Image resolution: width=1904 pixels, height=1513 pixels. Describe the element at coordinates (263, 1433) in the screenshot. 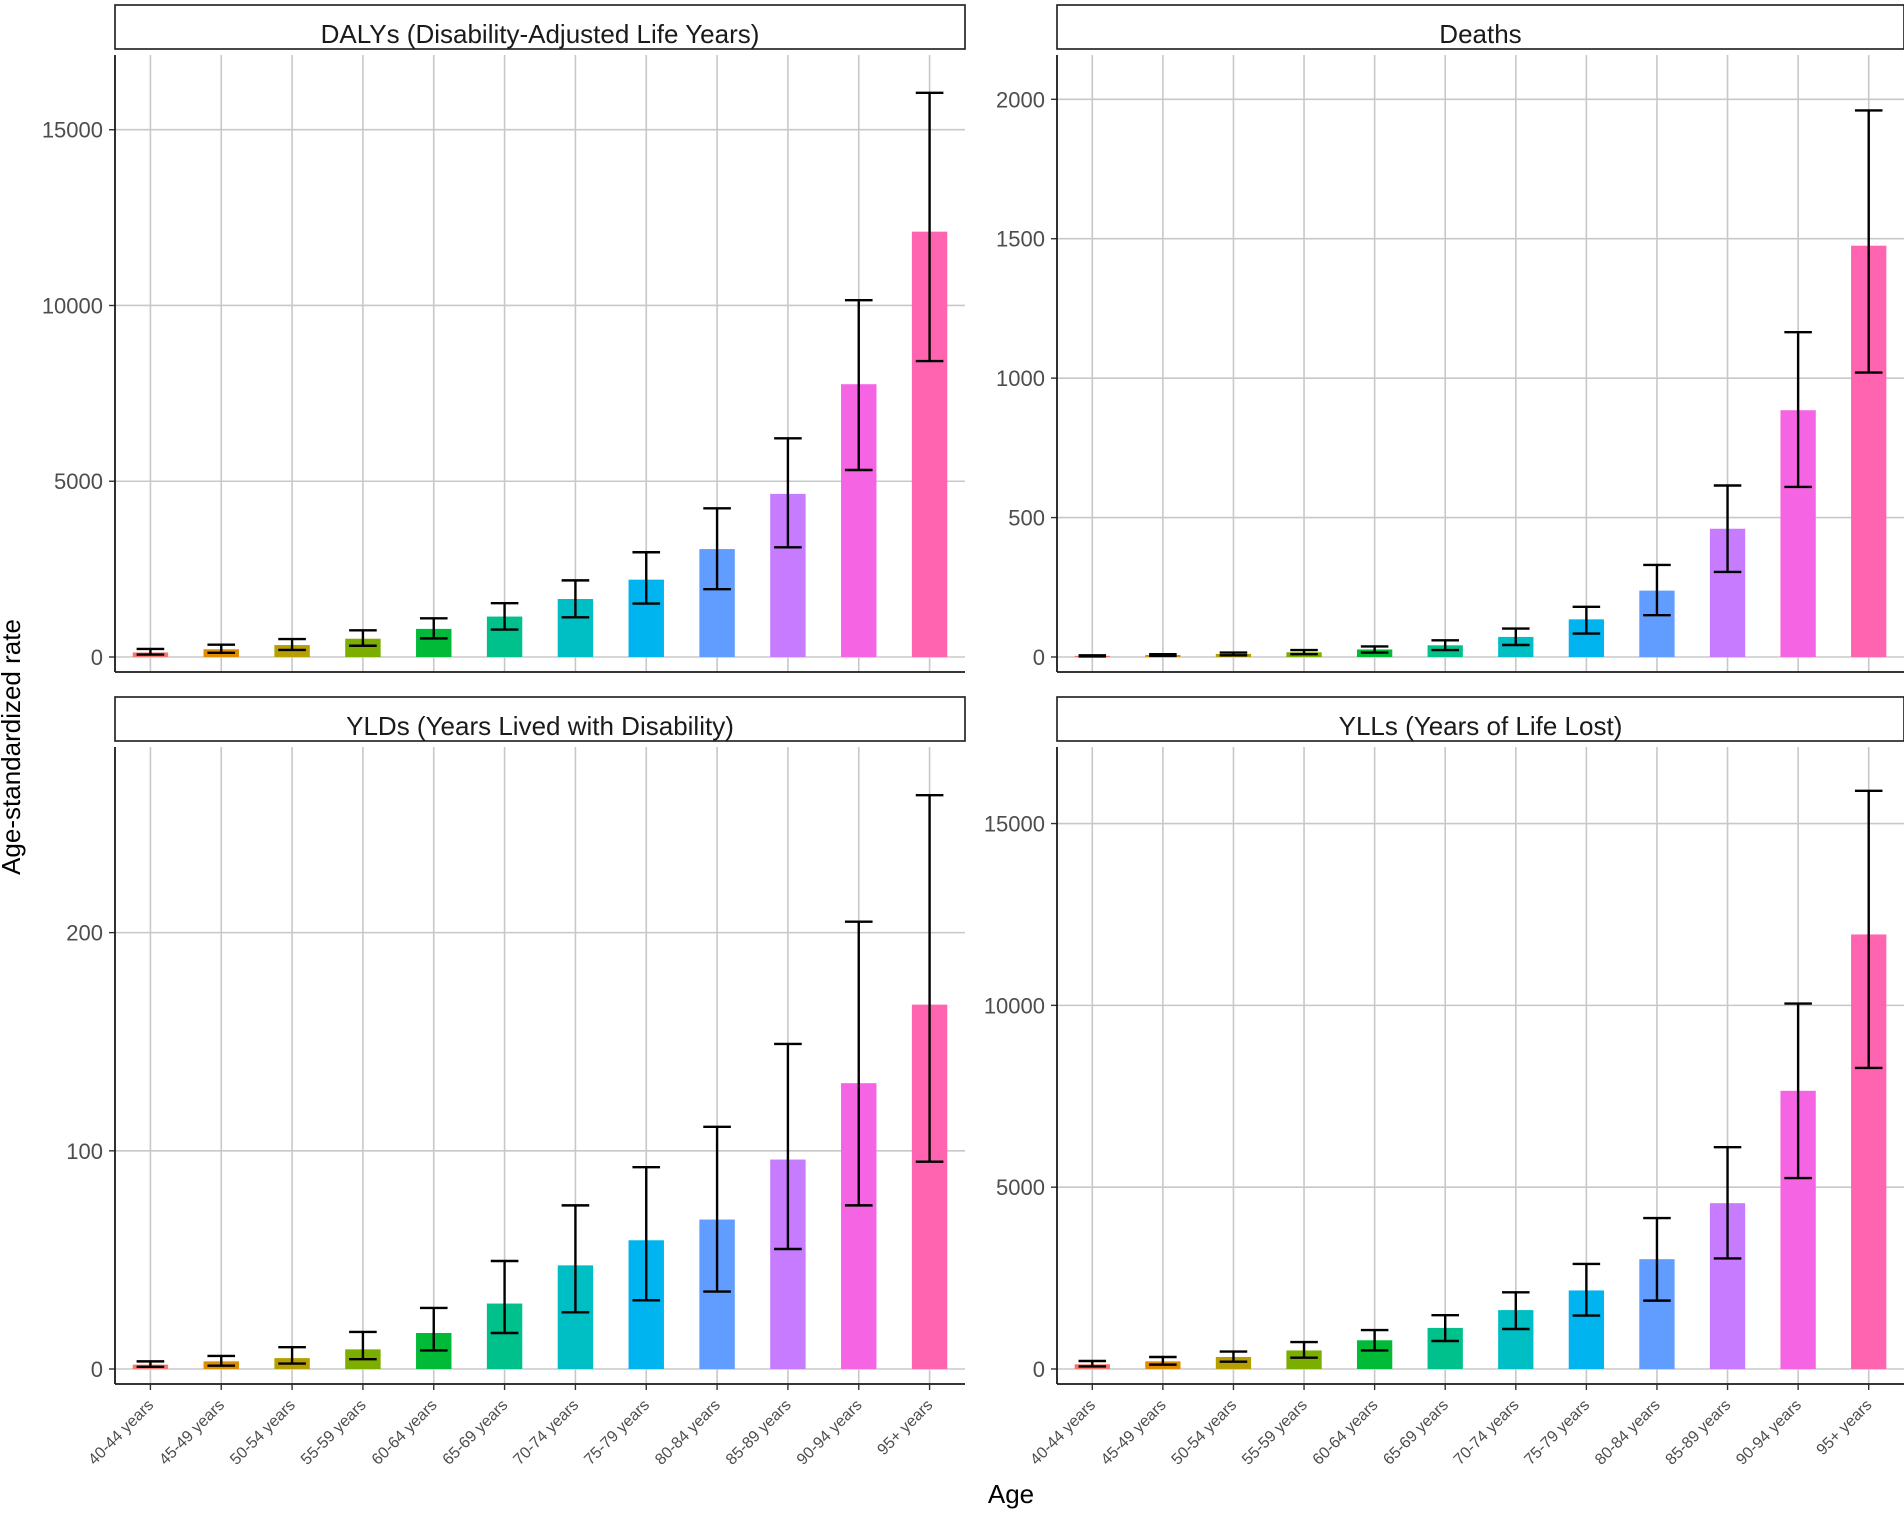

I see `panel-3-xtick-label-3: 50-54 years` at that location.